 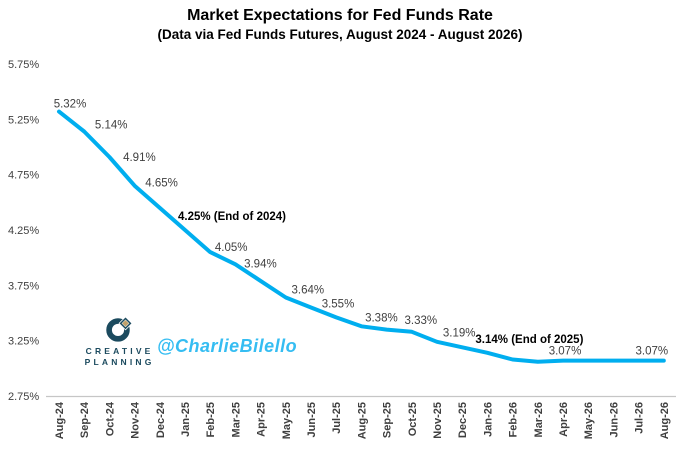 I want to click on x-axis-tick-label: Jun-25, so click(x=312, y=419).